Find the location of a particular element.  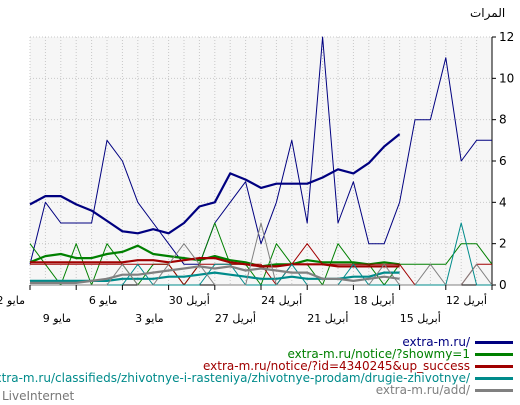

legend-entry: extra-m.ru/notice/?id=4340245&up_success is located at coordinates (259, 366).